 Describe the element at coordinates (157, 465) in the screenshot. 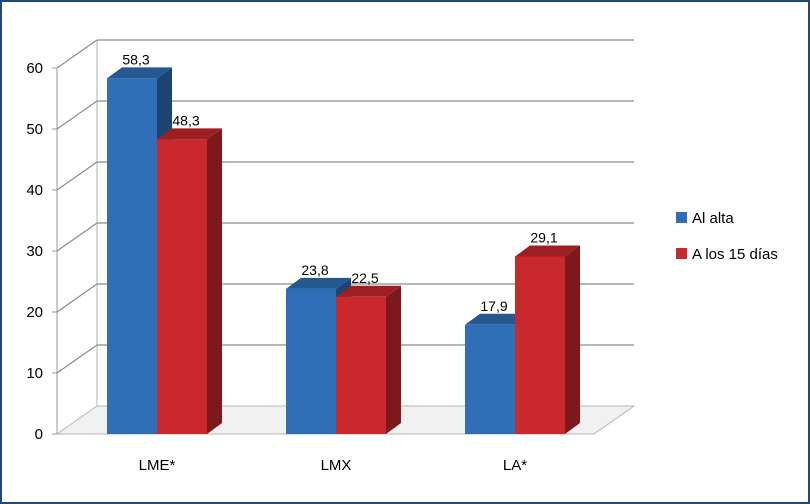

I see `x-category-label: LME*` at that location.